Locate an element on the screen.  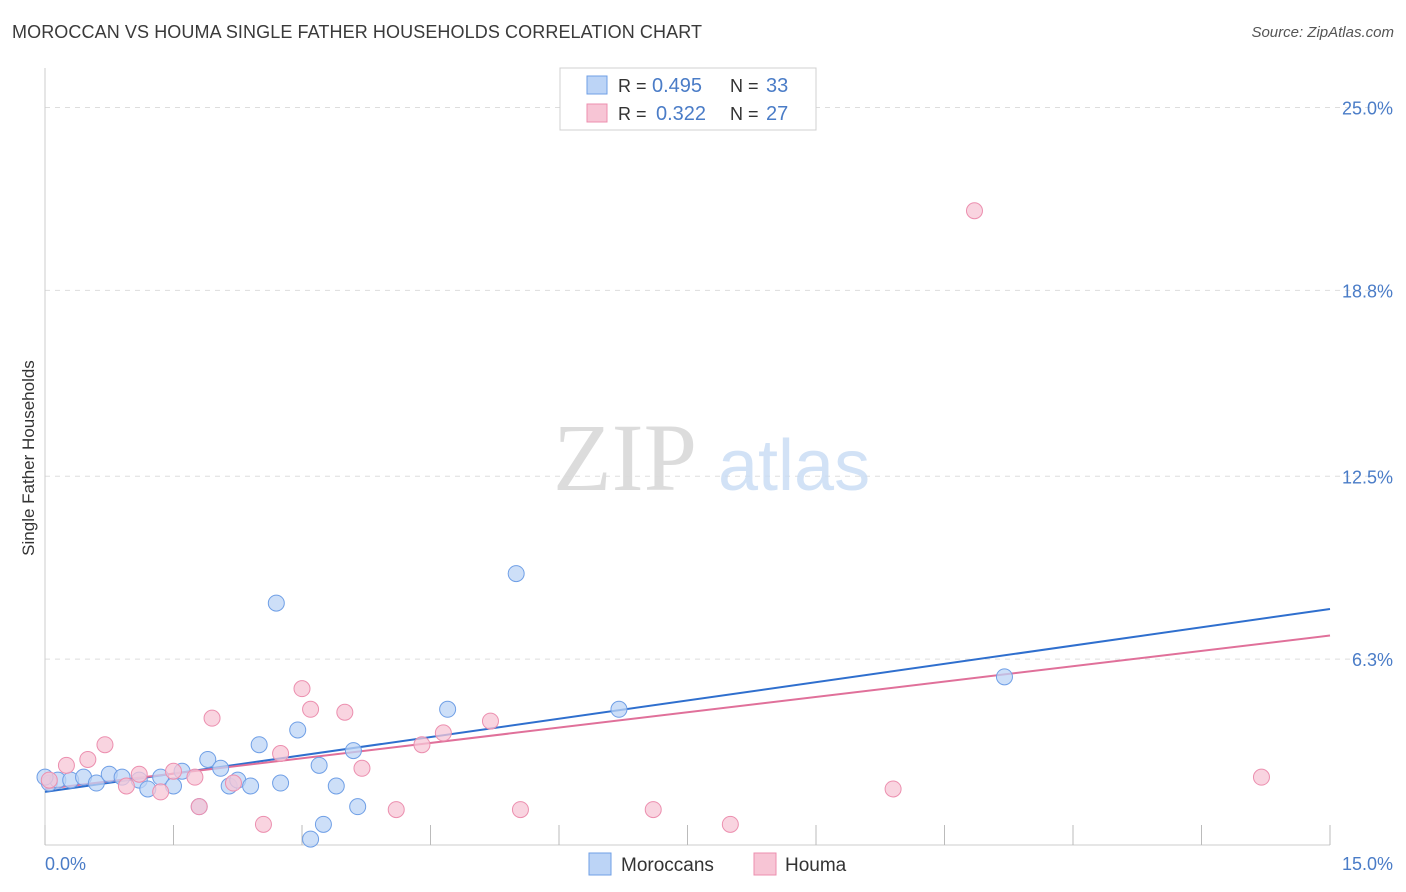
legend-r-label-2: R = is located at coordinates (632, 114).